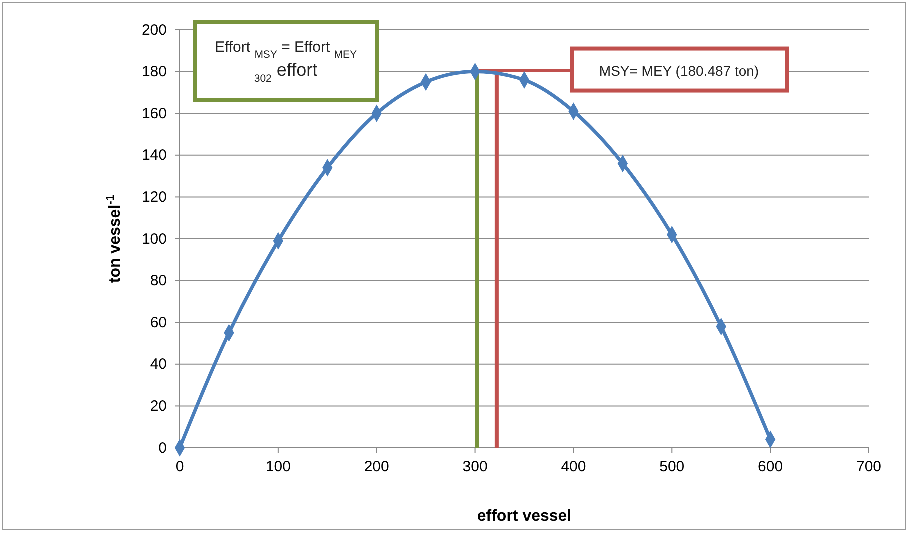 The height and width of the screenshot is (533, 909). What do you see at coordinates (158, 406) in the screenshot?
I see `y-tick-label: 20` at bounding box center [158, 406].